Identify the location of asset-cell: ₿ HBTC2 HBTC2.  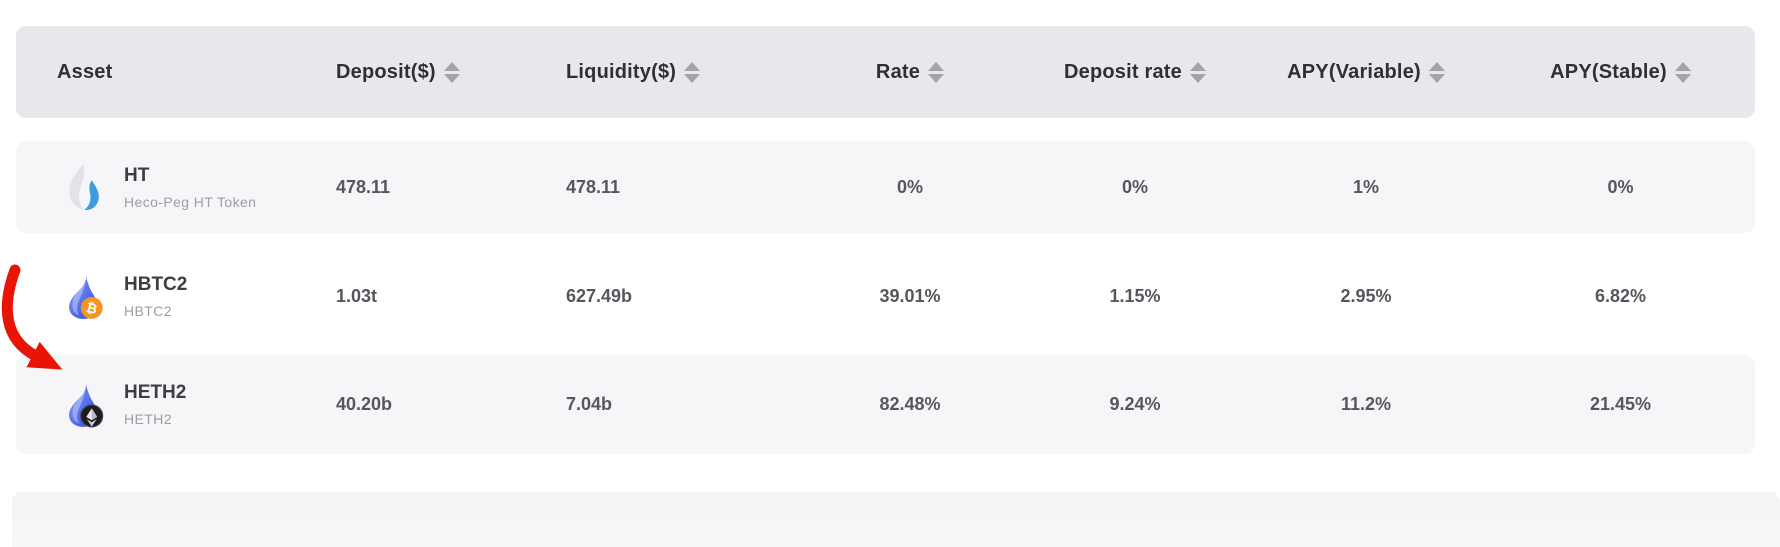
(176, 297).